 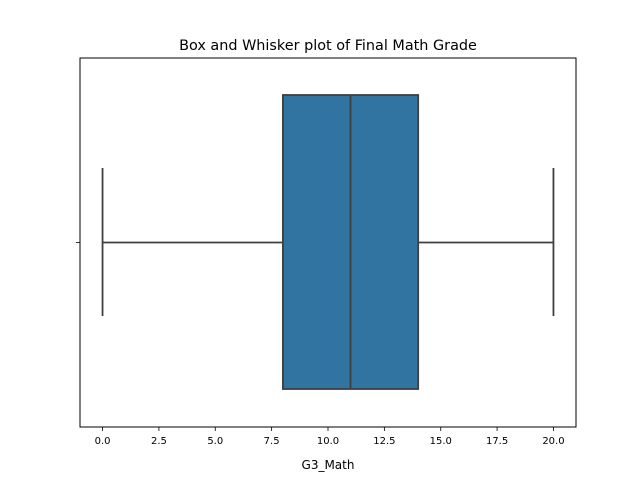 What do you see at coordinates (384, 441) in the screenshot?
I see `x-tick-label: 12.5` at bounding box center [384, 441].